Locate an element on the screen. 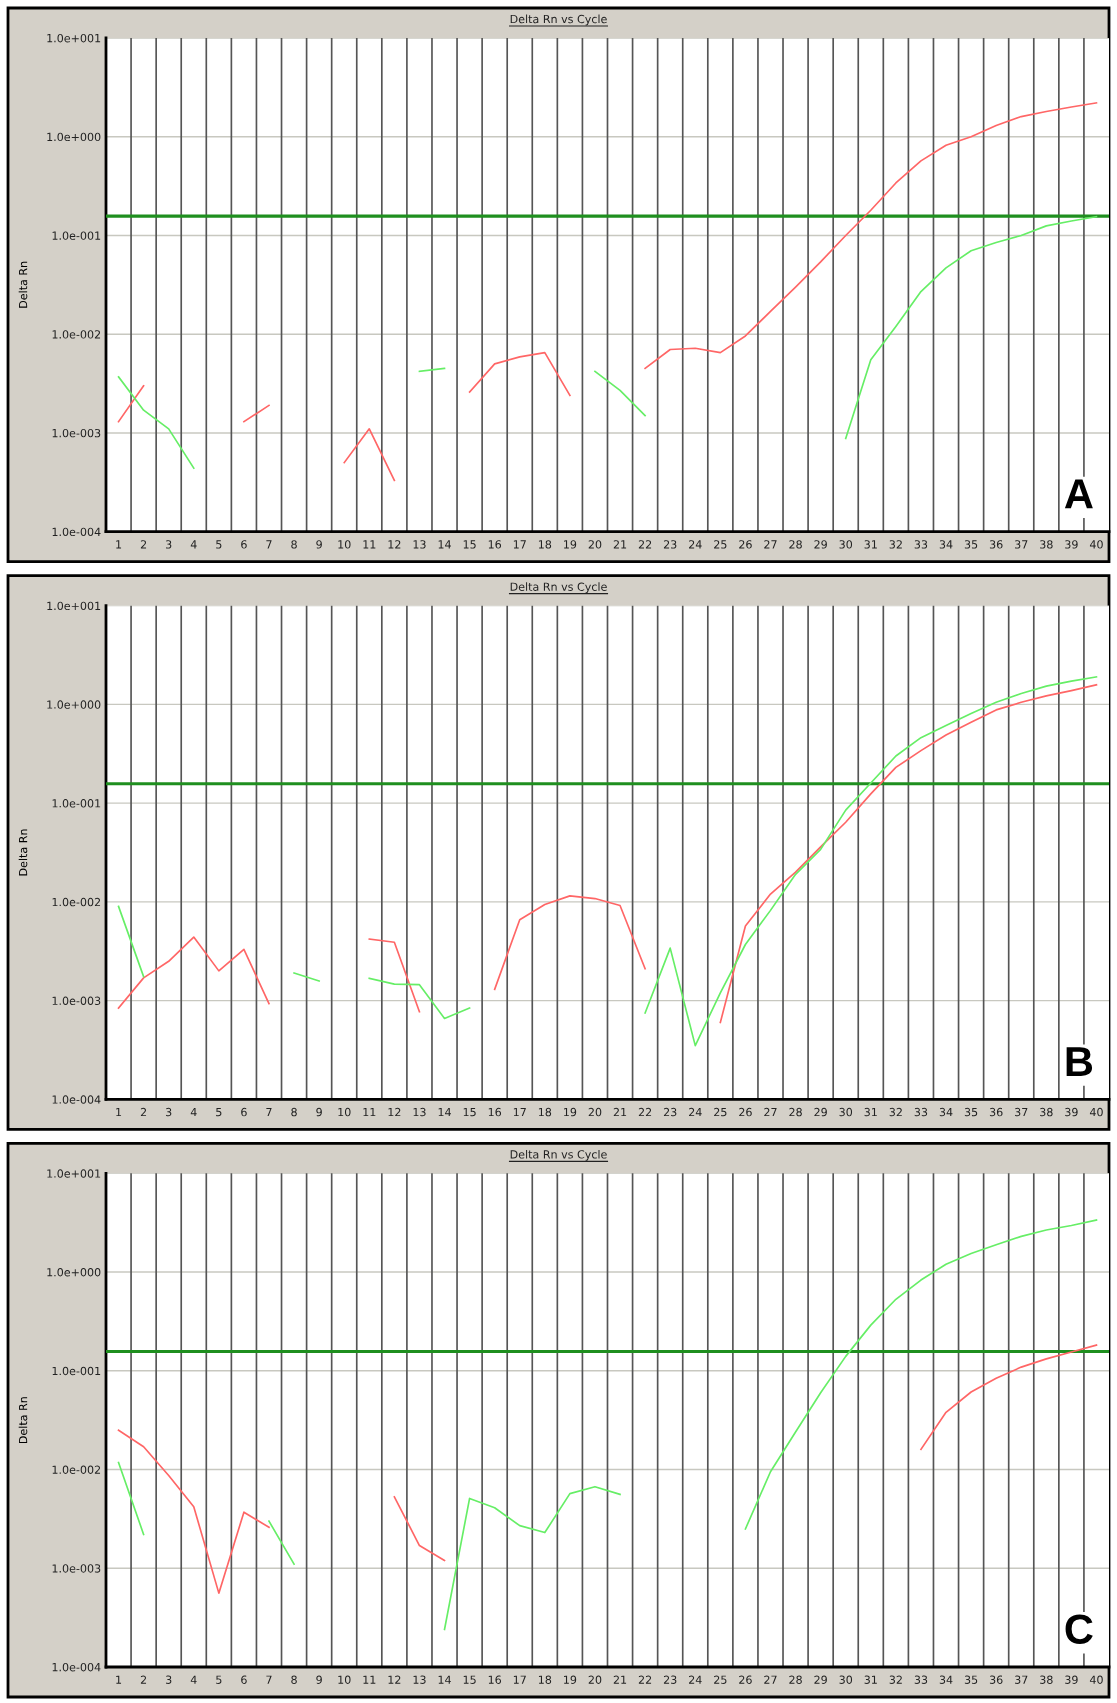 The height and width of the screenshot is (1703, 1117). x-tick-label: 18 is located at coordinates (545, 544).